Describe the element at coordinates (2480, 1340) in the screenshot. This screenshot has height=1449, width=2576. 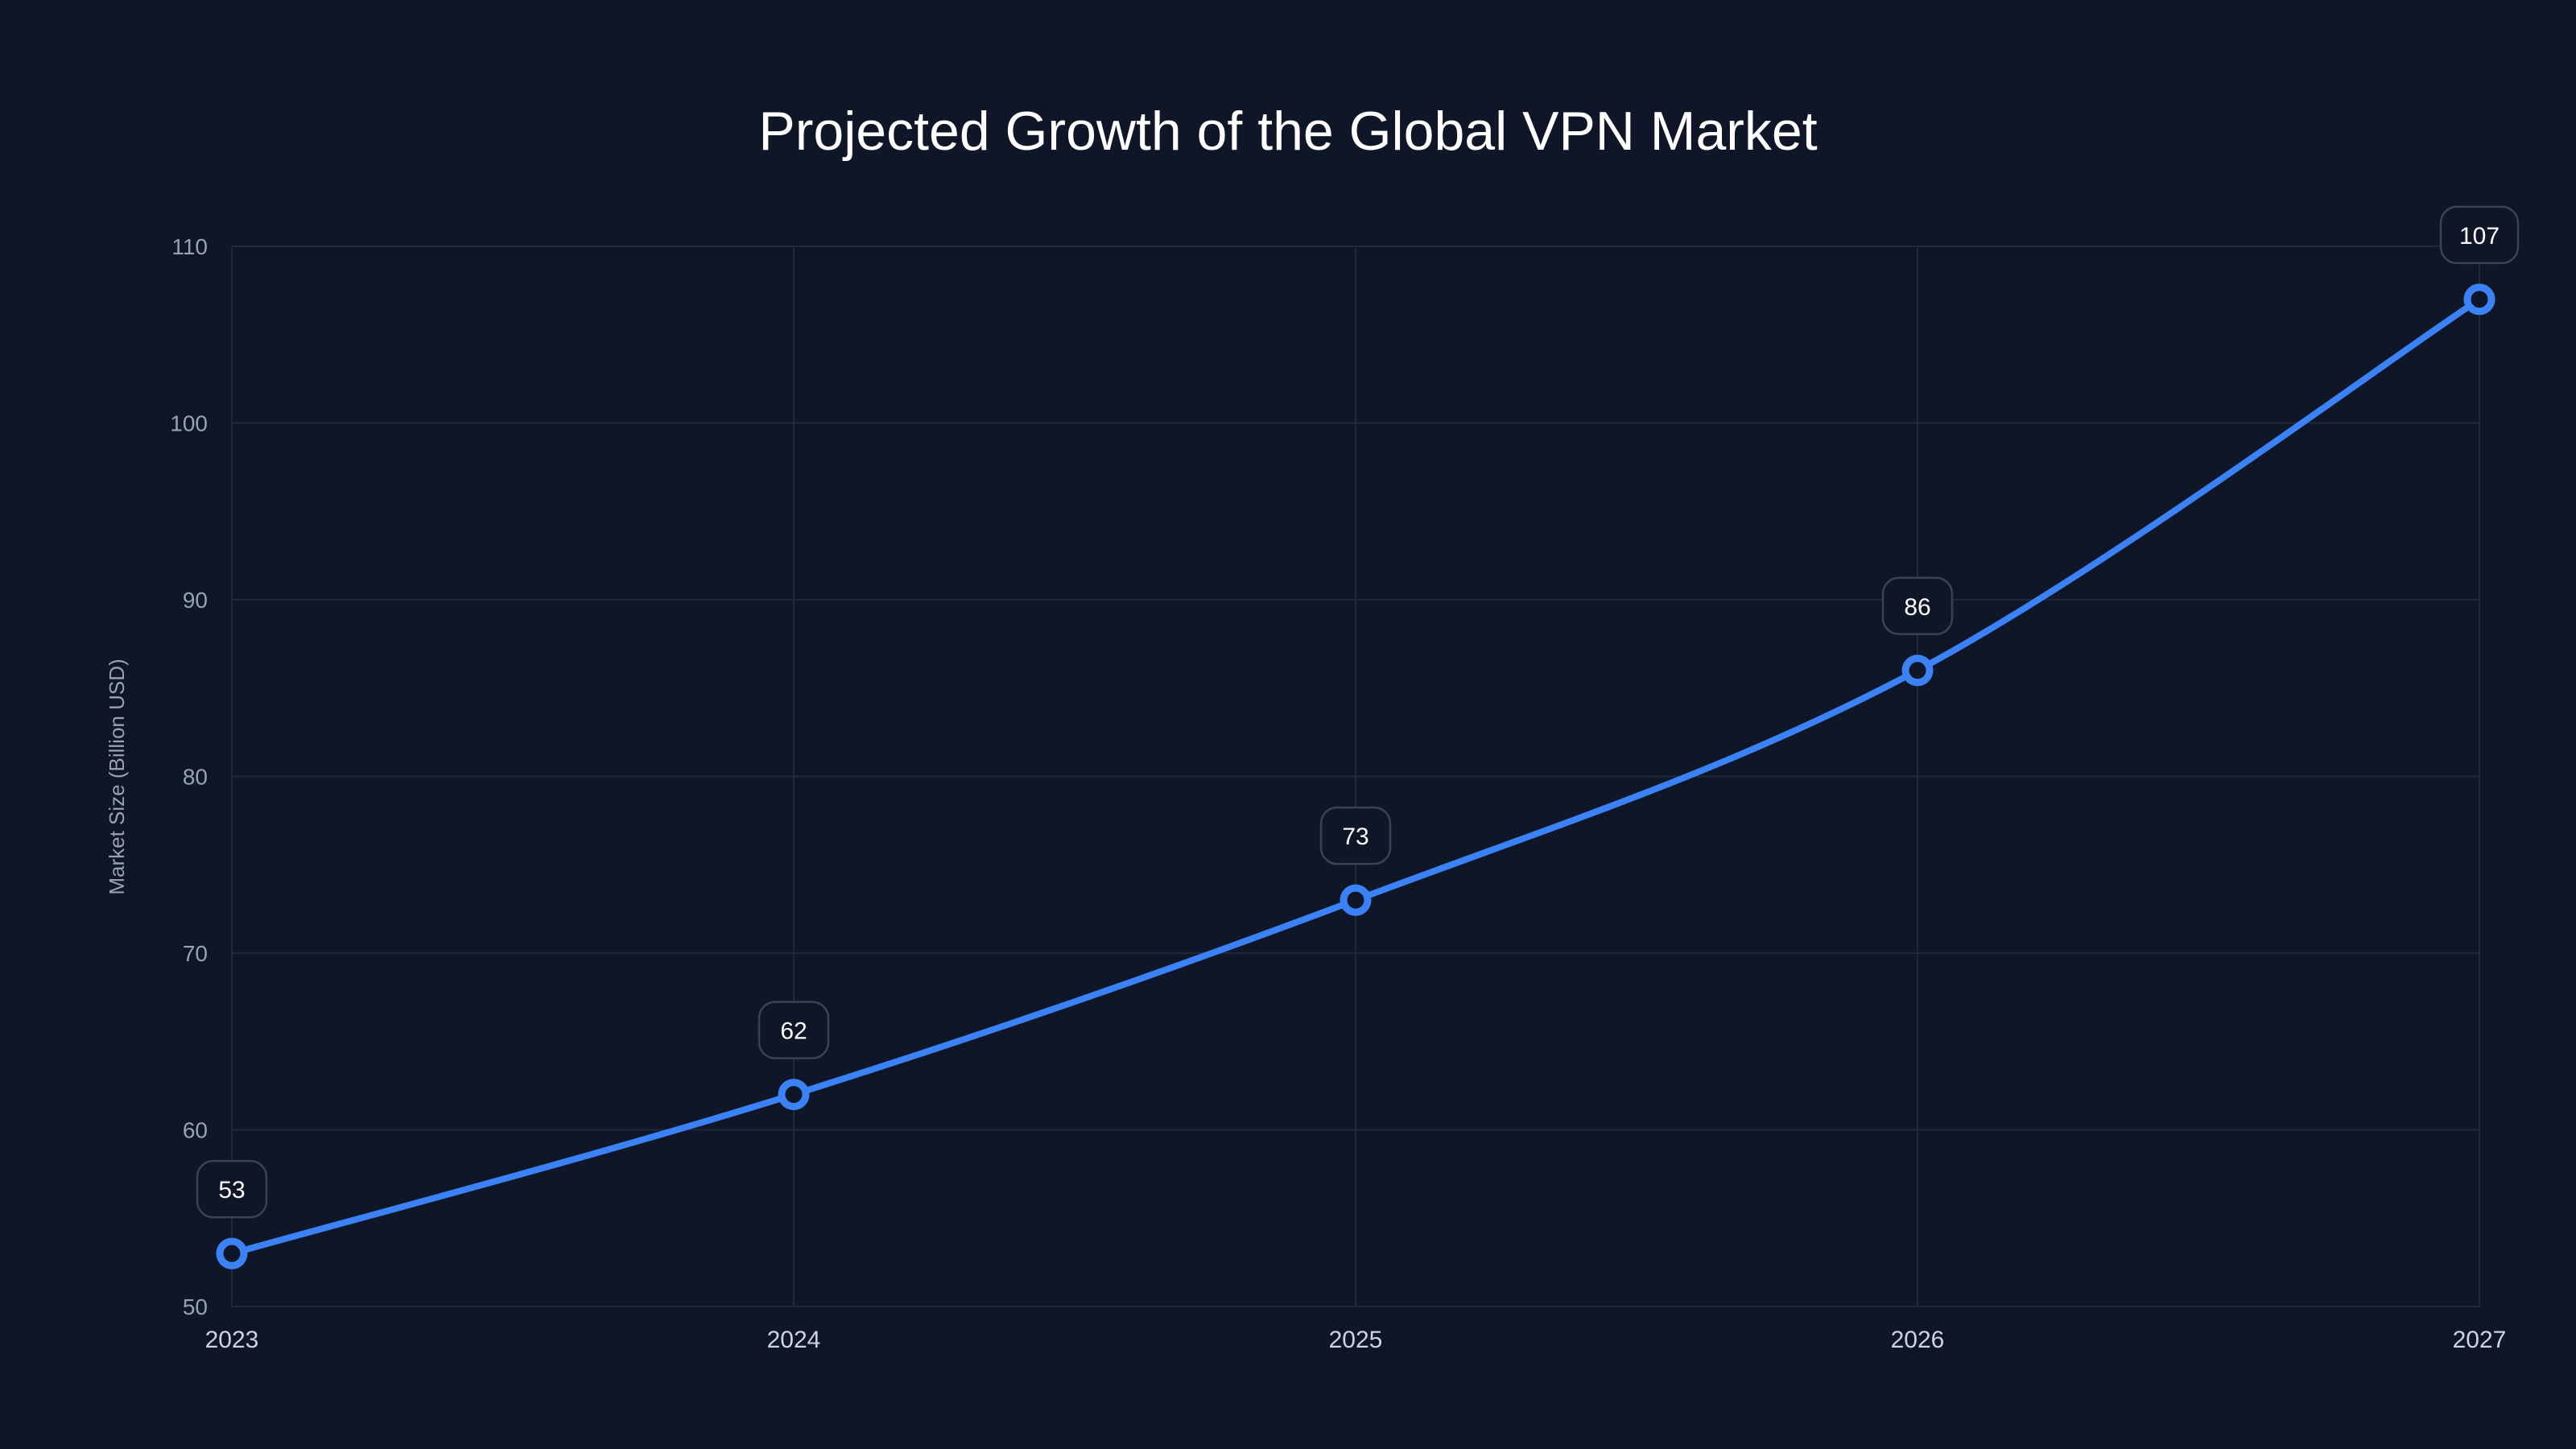
I see `x-tick-label: 2027` at that location.